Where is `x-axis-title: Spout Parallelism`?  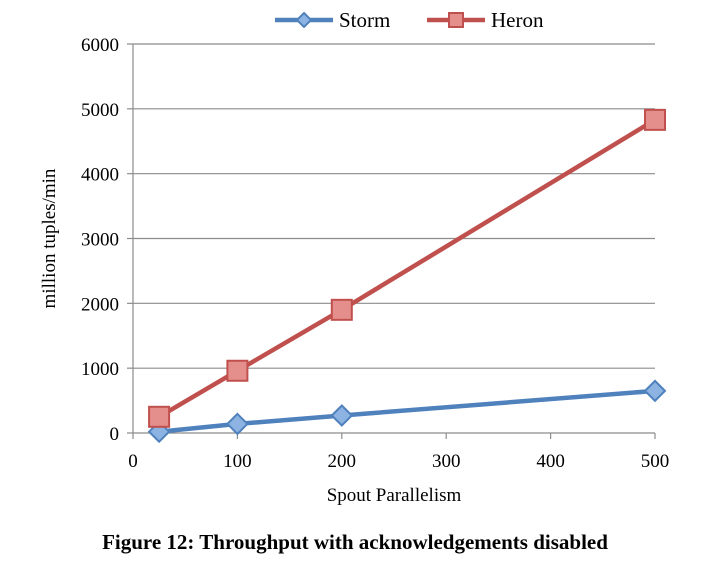 x-axis-title: Spout Parallelism is located at coordinates (394, 495).